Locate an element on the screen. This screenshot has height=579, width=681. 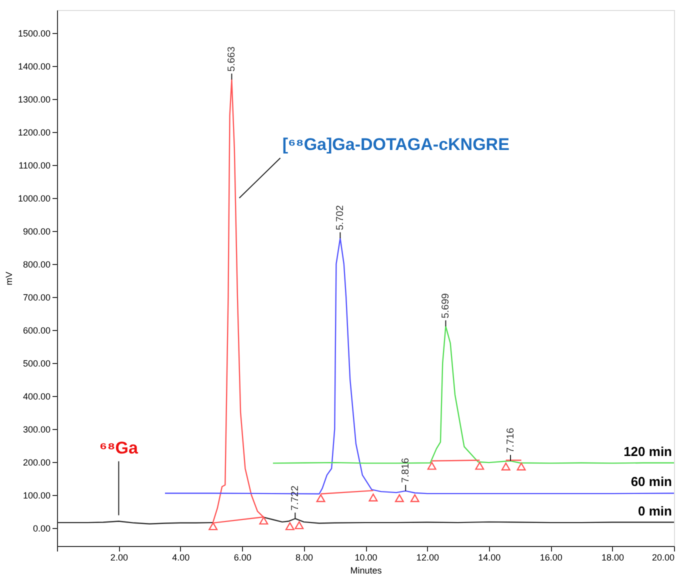
x-tick-label: 20.00 is located at coordinates (663, 557).